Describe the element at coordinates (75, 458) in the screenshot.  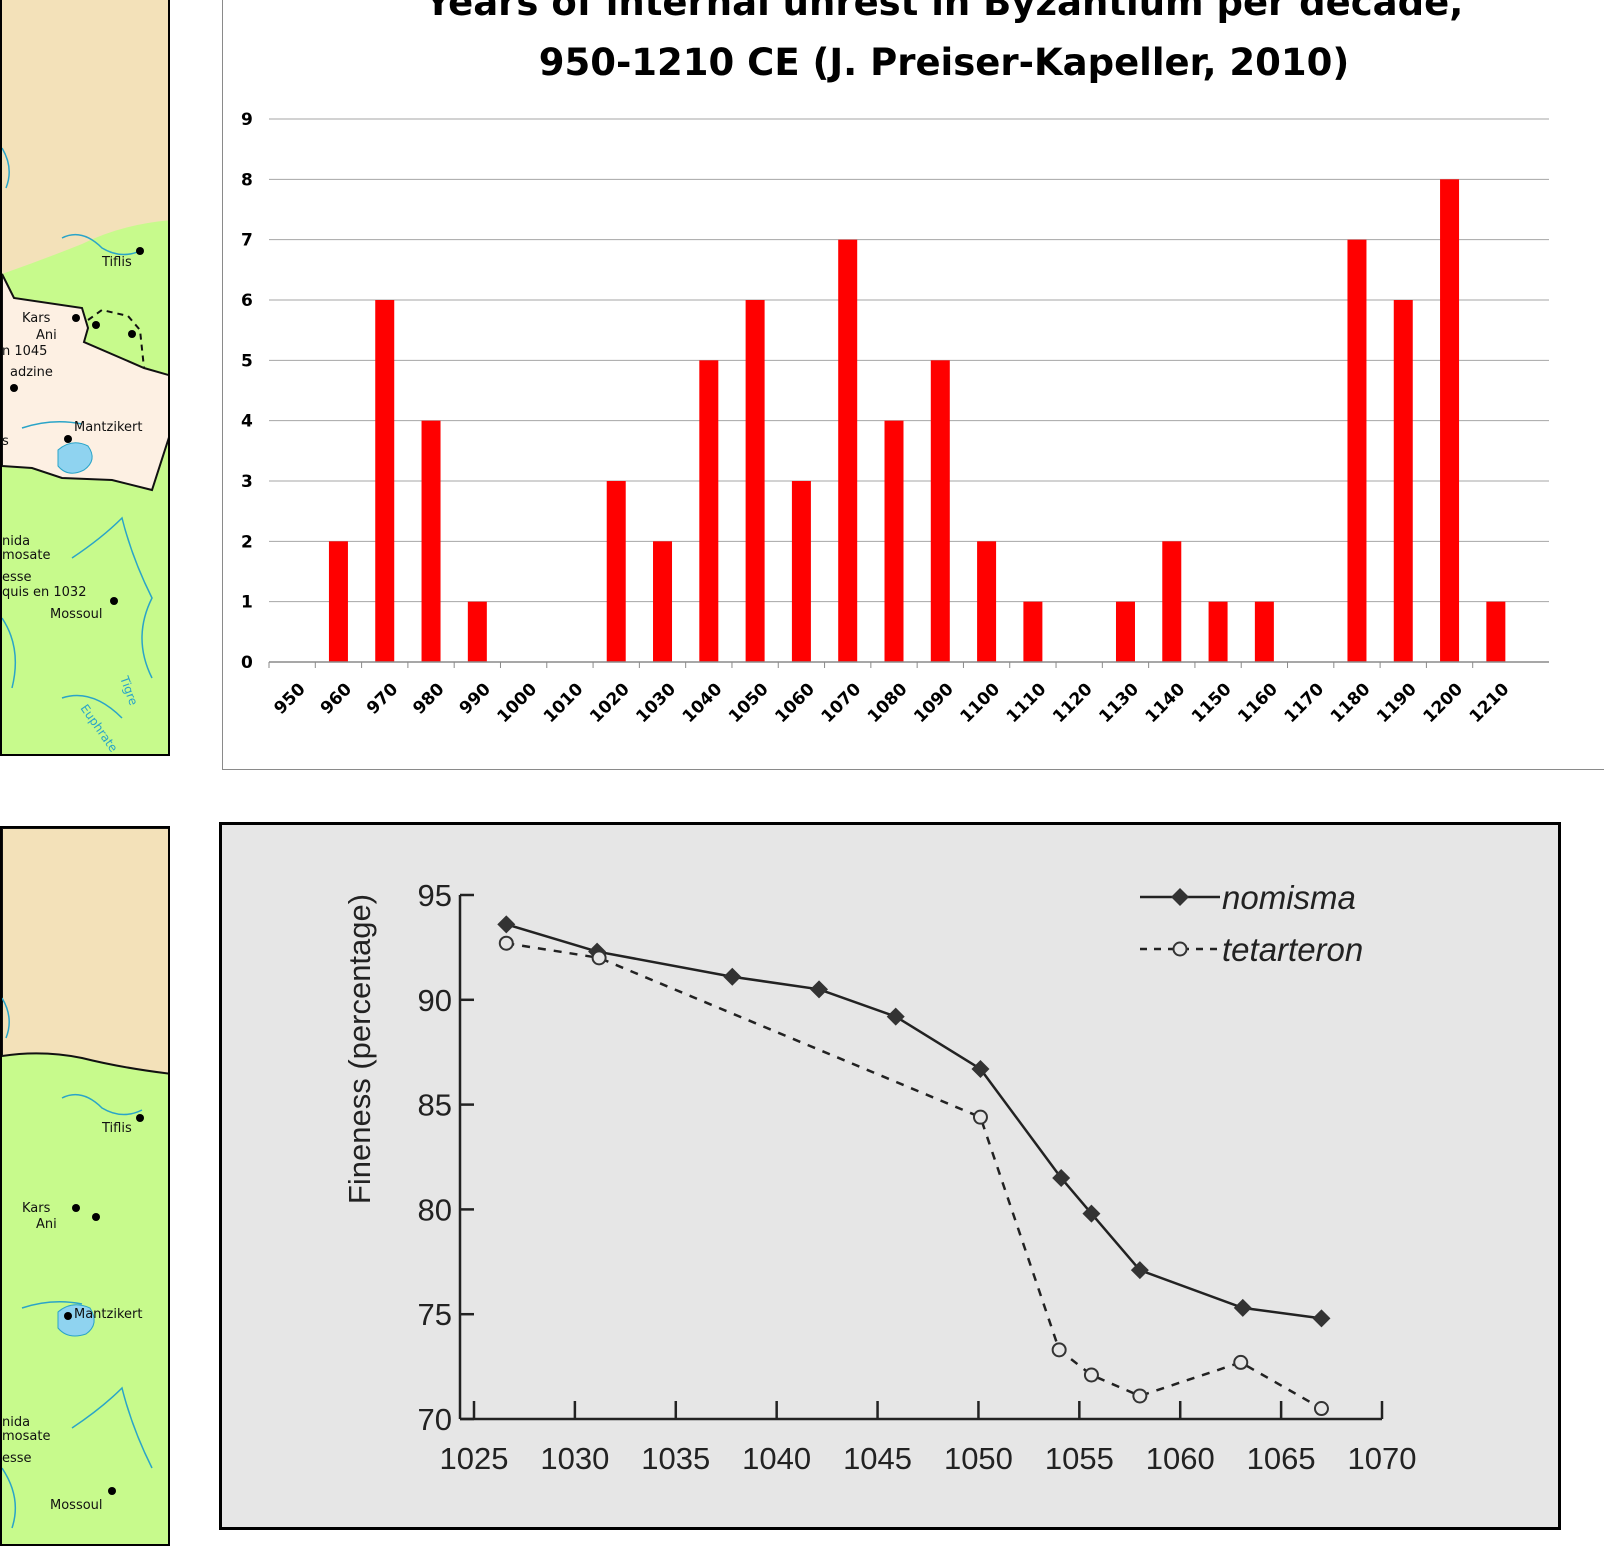
I see `map-top-lake` at that location.